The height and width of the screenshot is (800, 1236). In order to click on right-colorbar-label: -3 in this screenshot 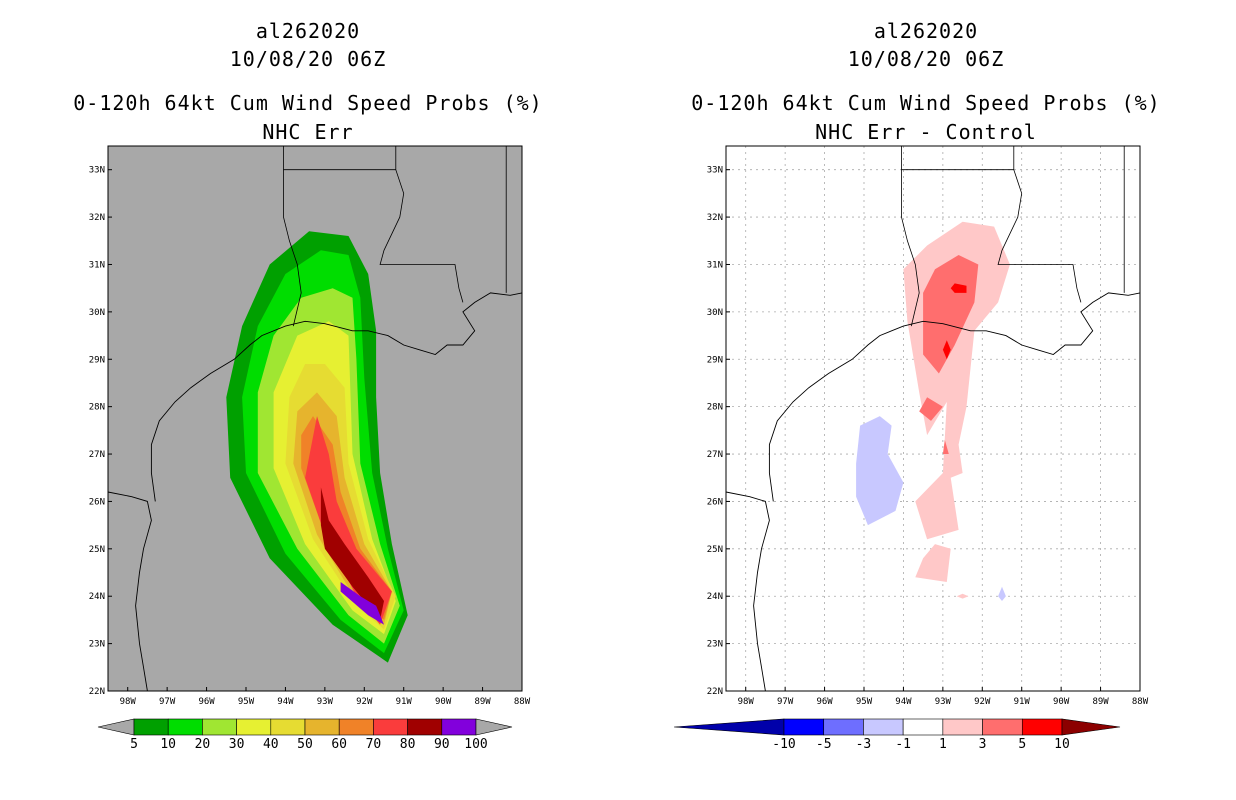, I will do `click(864, 744)`.